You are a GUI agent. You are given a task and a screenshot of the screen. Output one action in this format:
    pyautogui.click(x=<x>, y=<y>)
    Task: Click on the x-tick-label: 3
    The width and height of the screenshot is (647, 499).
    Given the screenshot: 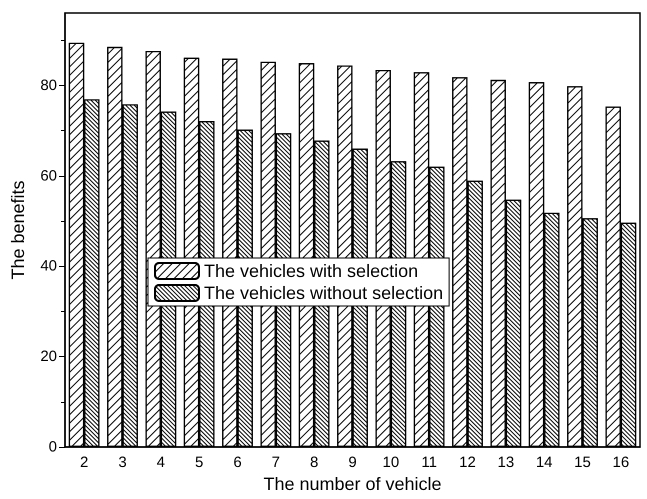 What is the action you would take?
    pyautogui.click(x=122, y=462)
    